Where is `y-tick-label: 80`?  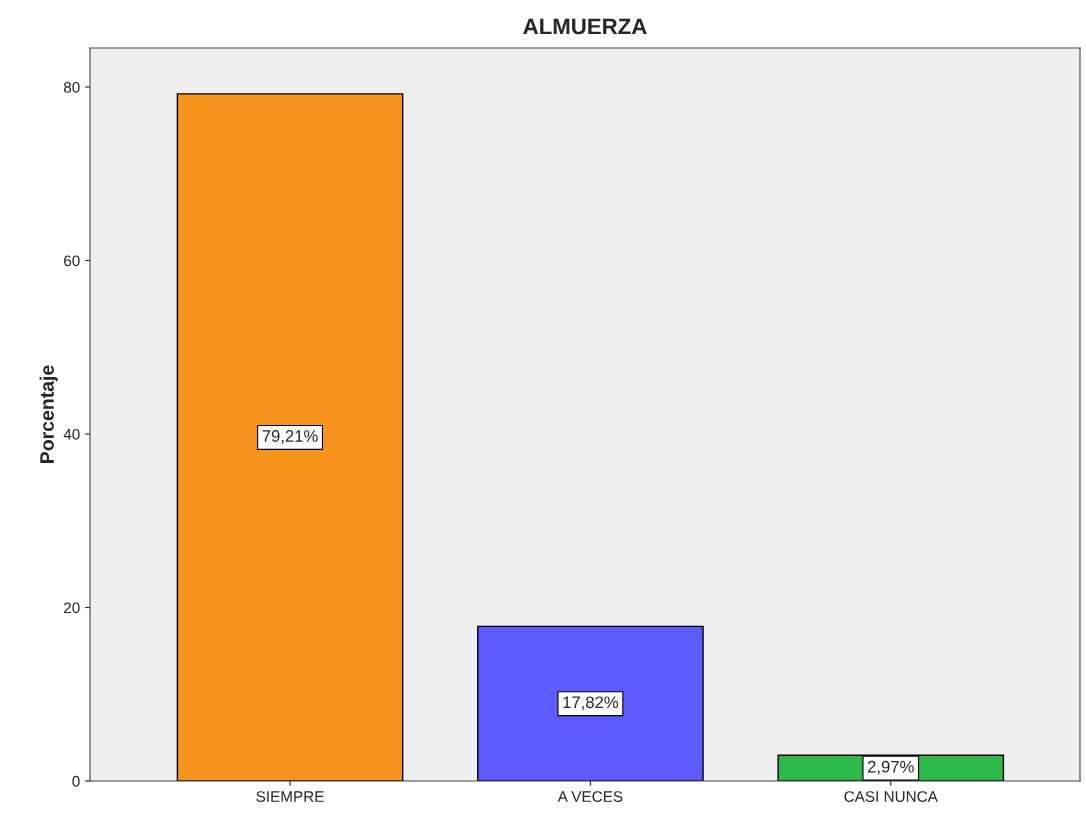
y-tick-label: 80 is located at coordinates (71, 87).